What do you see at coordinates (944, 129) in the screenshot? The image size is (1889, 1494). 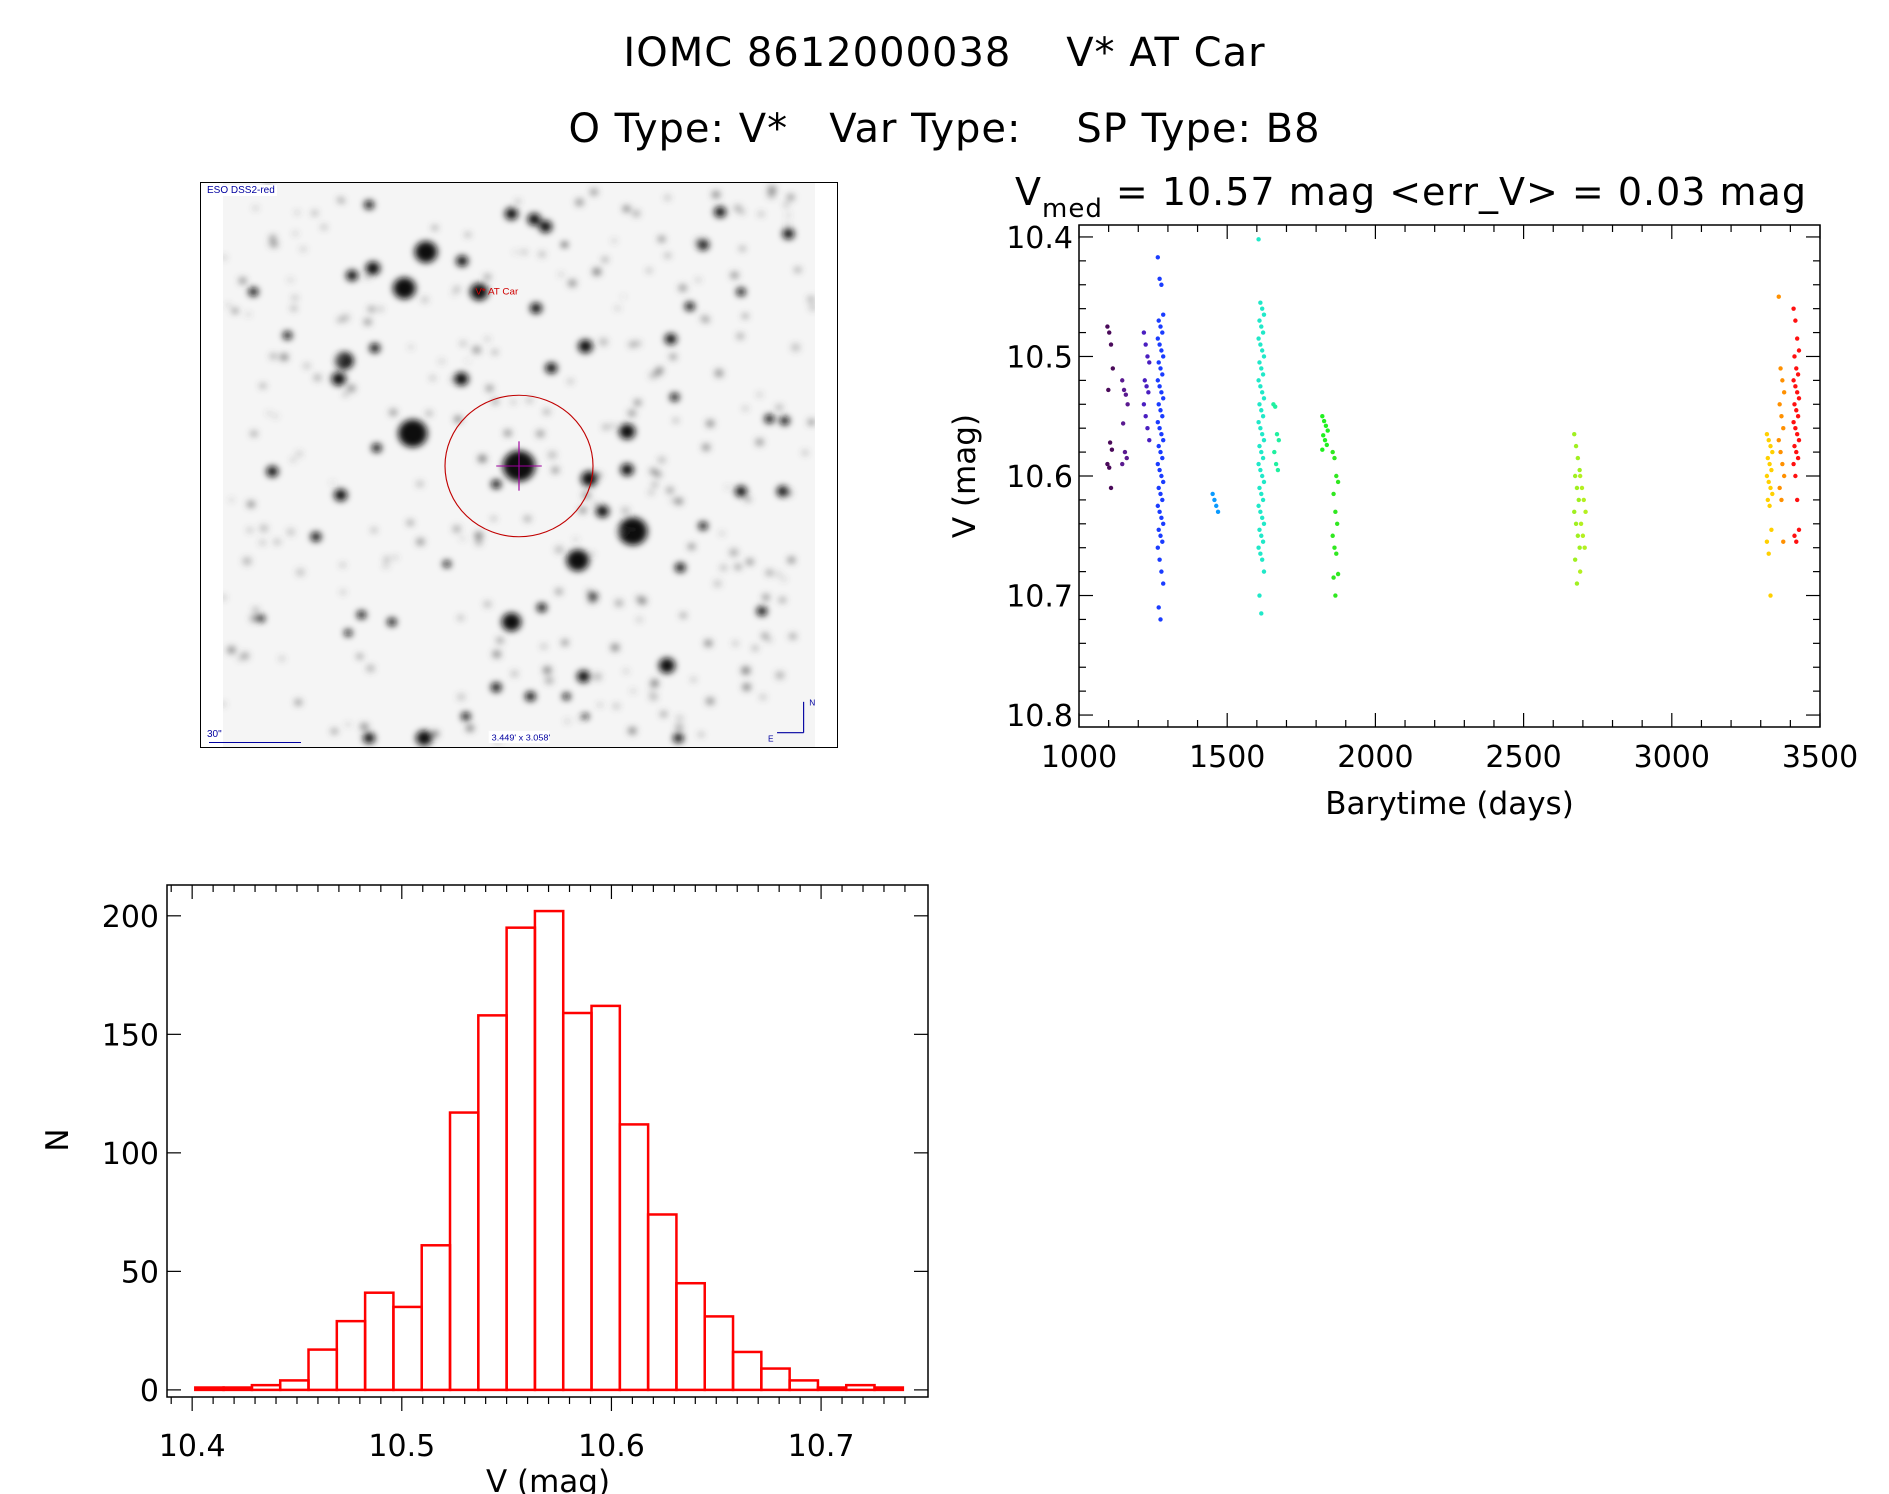 I see `object-type-line: O Type: V* Var Type: SP Type: B8` at bounding box center [944, 129].